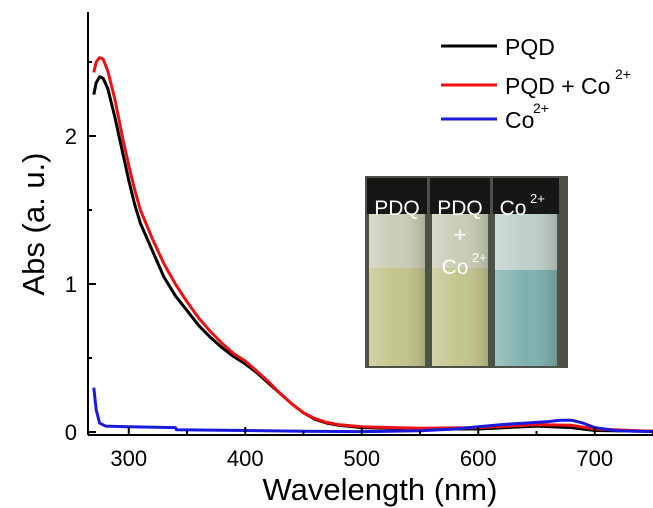  Describe the element at coordinates (128, 458) in the screenshot. I see `x-tick-label-300: 300` at that location.